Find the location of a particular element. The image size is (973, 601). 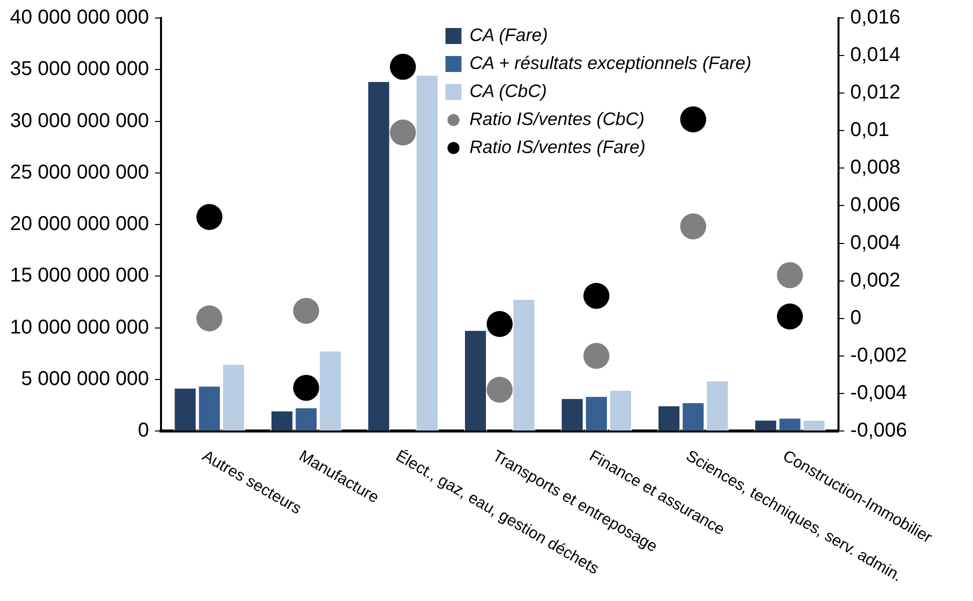

y-tick-label: 25 000 000 000 is located at coordinates (80, 172).